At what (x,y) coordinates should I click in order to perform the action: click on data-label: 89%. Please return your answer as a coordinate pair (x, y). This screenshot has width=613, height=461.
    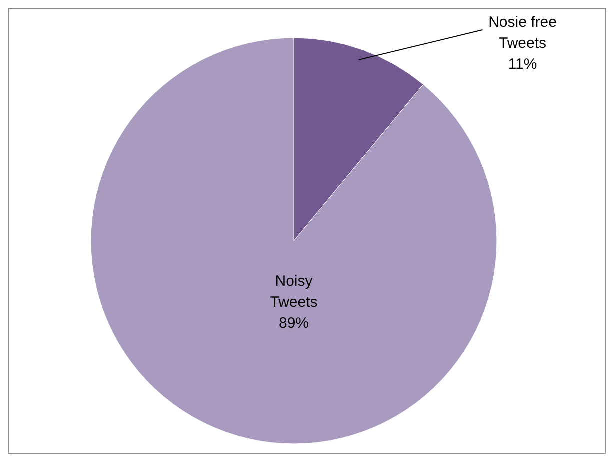
    Looking at the image, I should click on (294, 323).